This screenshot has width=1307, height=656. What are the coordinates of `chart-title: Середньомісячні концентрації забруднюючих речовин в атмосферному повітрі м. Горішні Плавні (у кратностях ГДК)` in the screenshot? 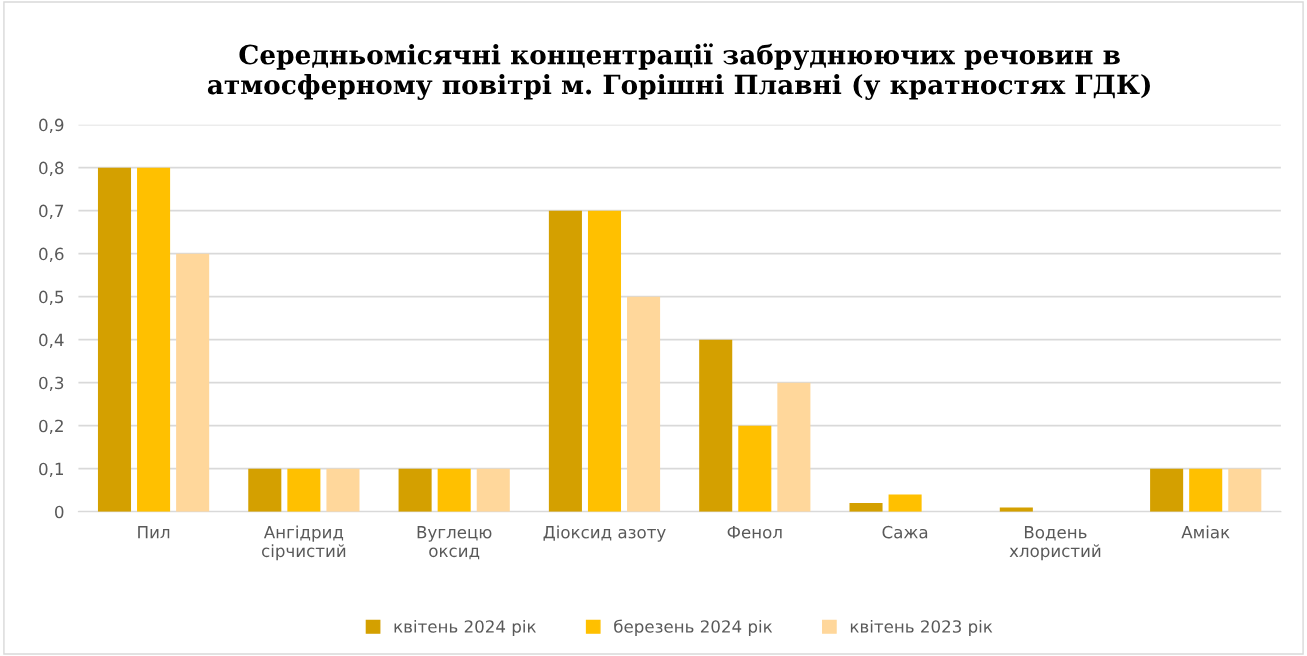 It's located at (678, 71).